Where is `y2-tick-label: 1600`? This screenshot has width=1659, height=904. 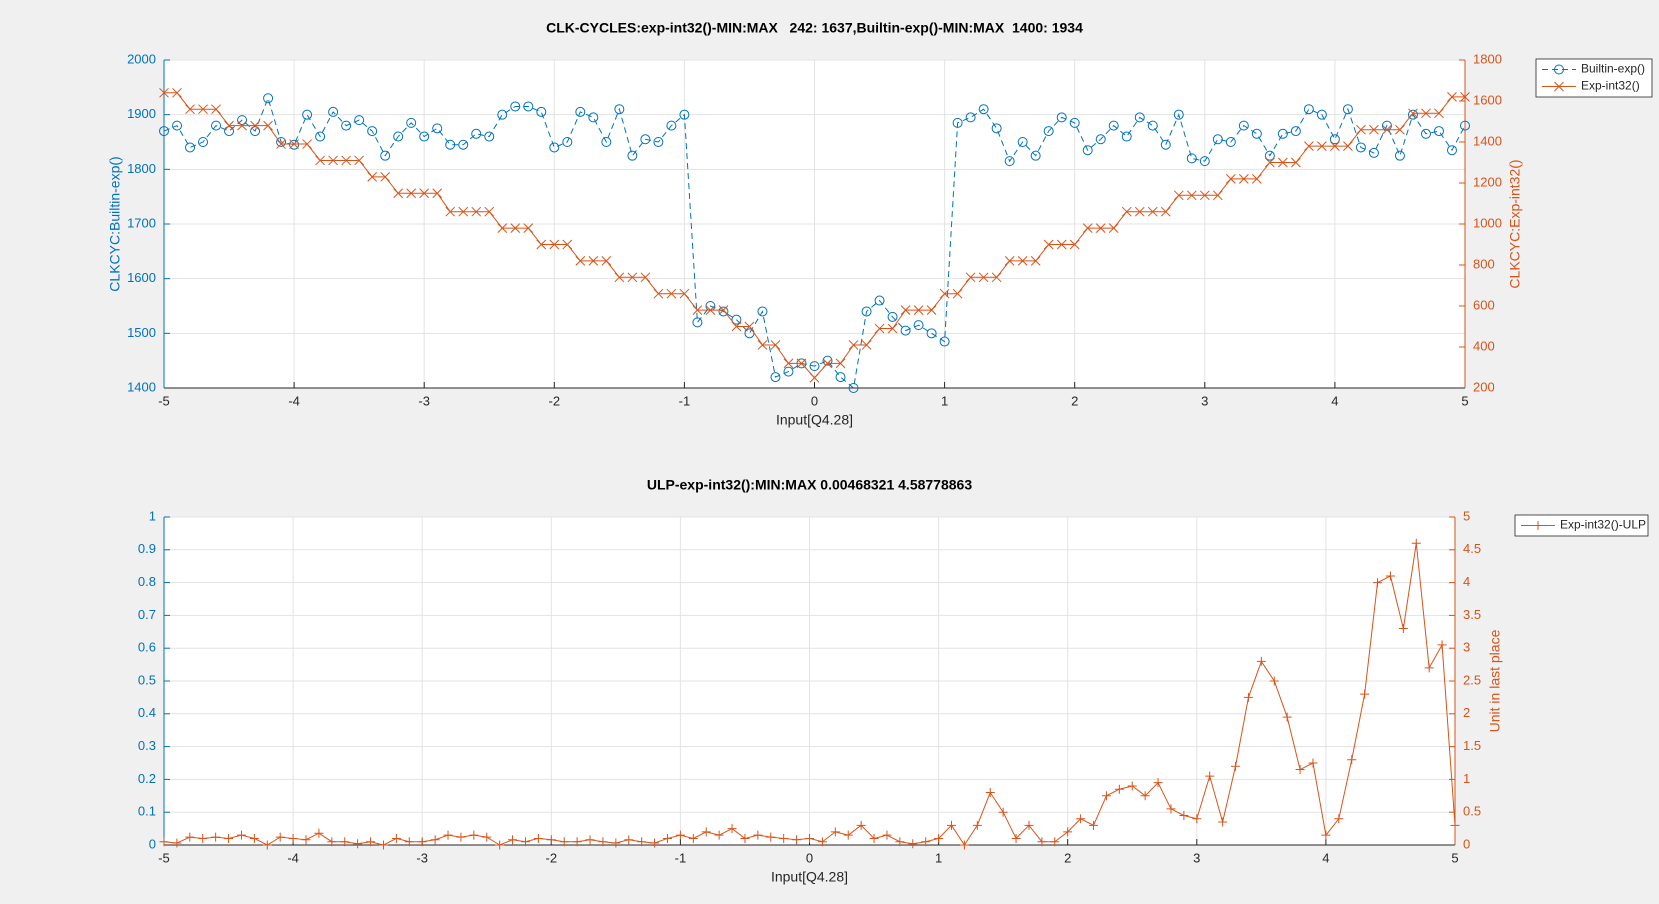
y2-tick-label: 1600 is located at coordinates (1487, 99).